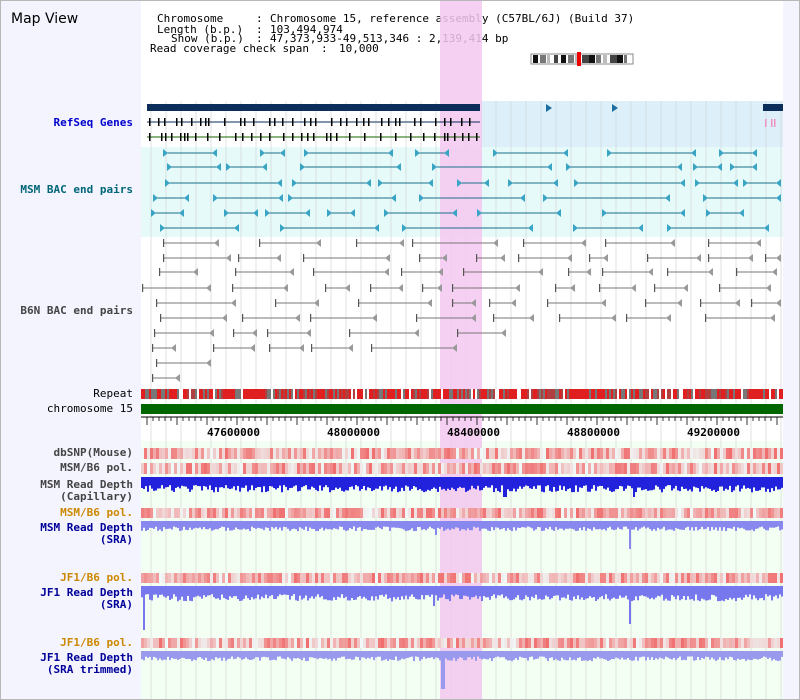 Image resolution: width=800 pixels, height=700 pixels. What do you see at coordinates (96, 642) in the screenshot?
I see `label-jf1-b6-pol-2: JF1/B6 pol.` at bounding box center [96, 642].